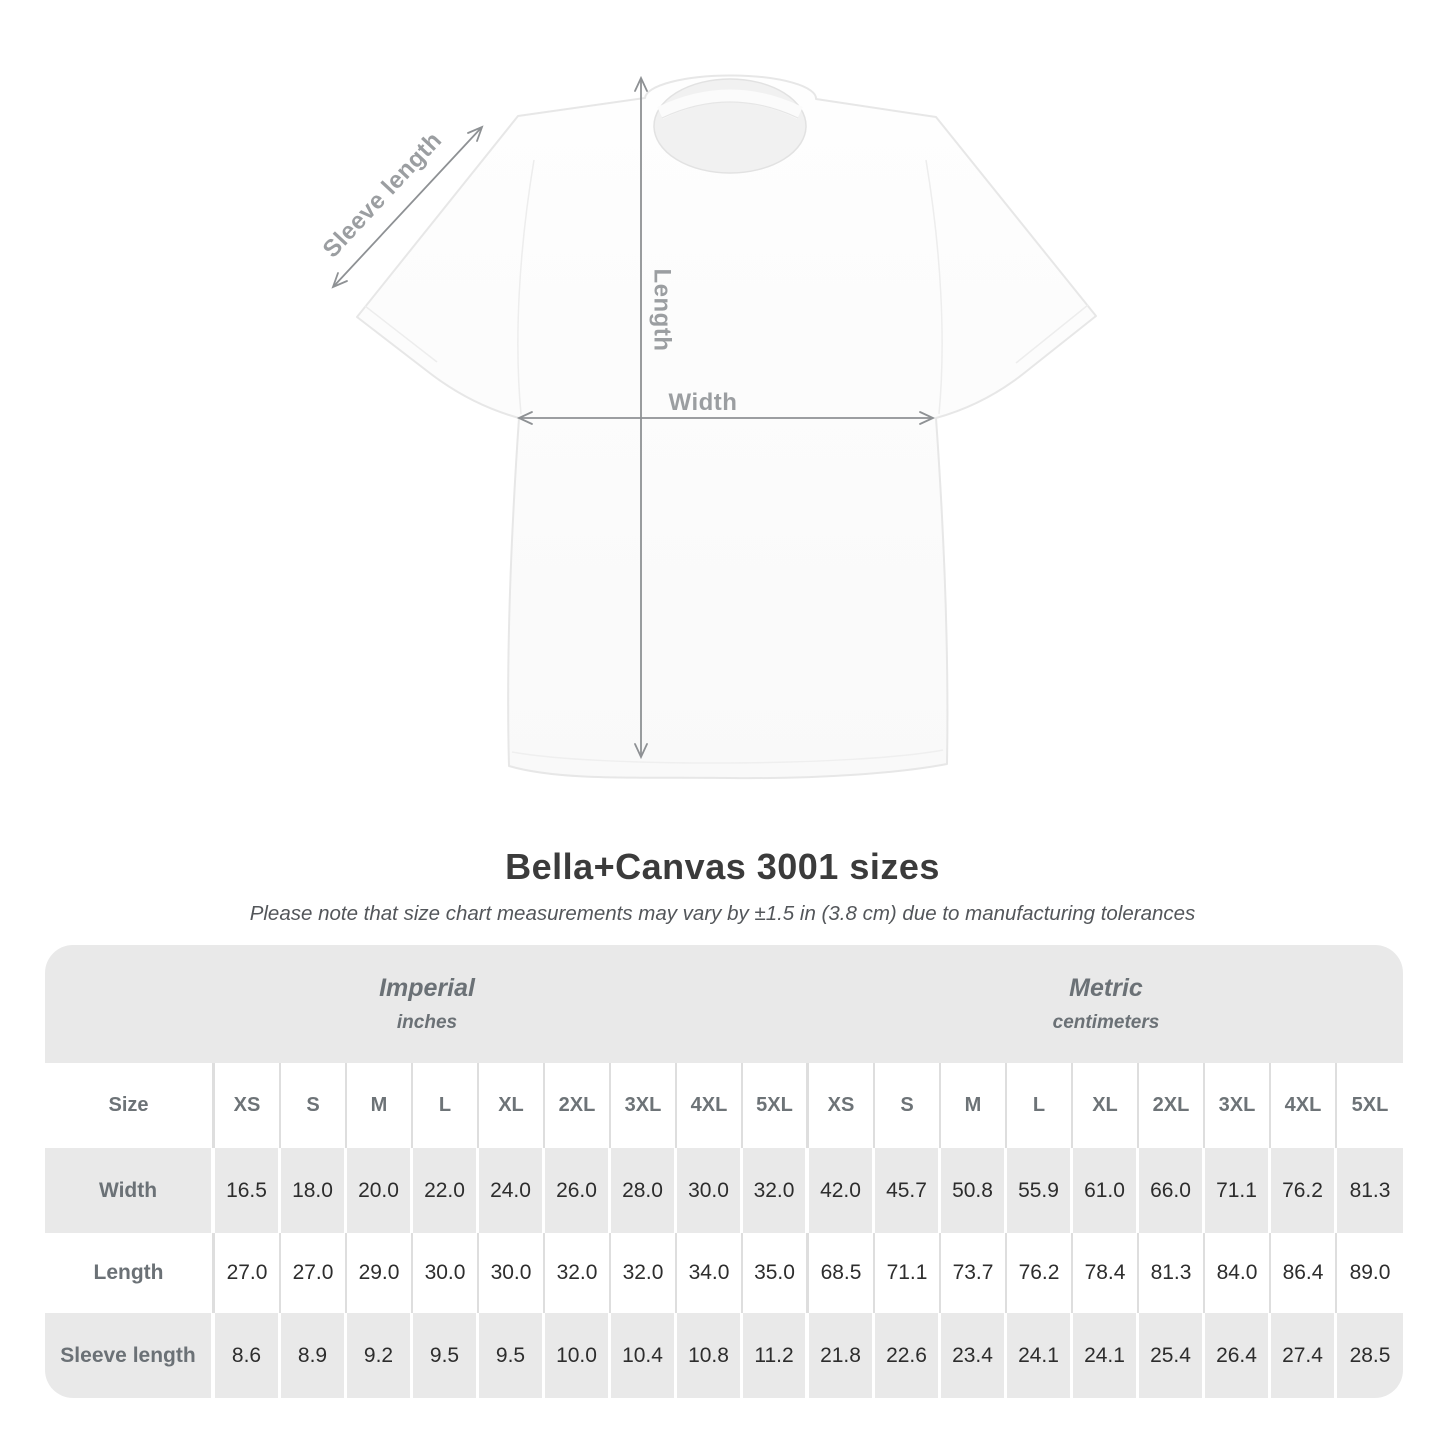 The height and width of the screenshot is (1445, 1445). Describe the element at coordinates (662, 310) in the screenshot. I see `length-label: Length` at that location.